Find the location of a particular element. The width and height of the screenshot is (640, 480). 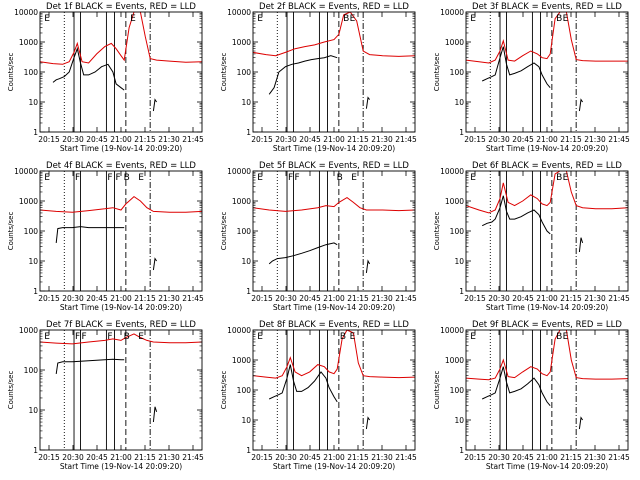

chart-title: Det 5f BLACK = Events, RED = LLD is located at coordinates (334, 166).